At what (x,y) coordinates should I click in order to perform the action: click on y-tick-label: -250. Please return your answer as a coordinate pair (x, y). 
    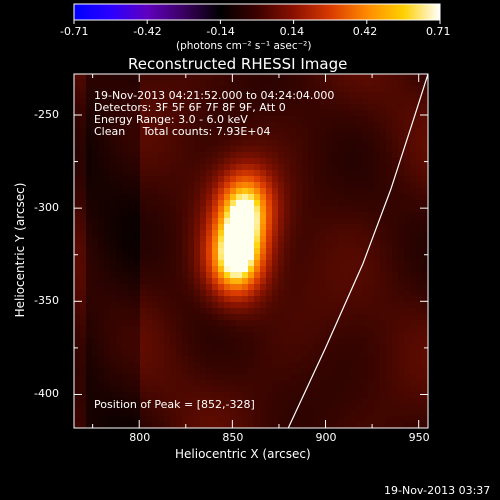
    Looking at the image, I should click on (46, 114).